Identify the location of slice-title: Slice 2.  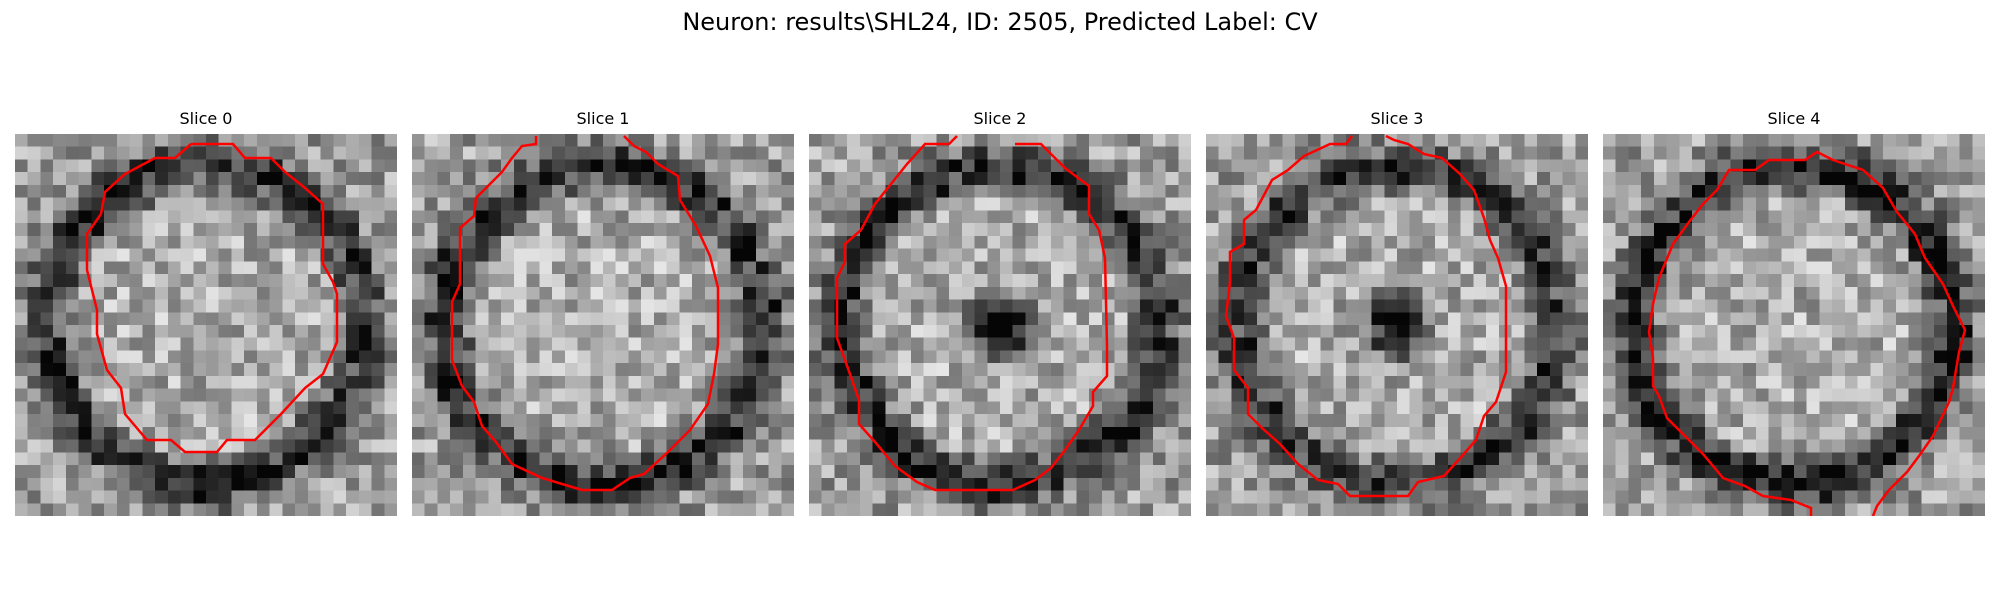
(1000, 118).